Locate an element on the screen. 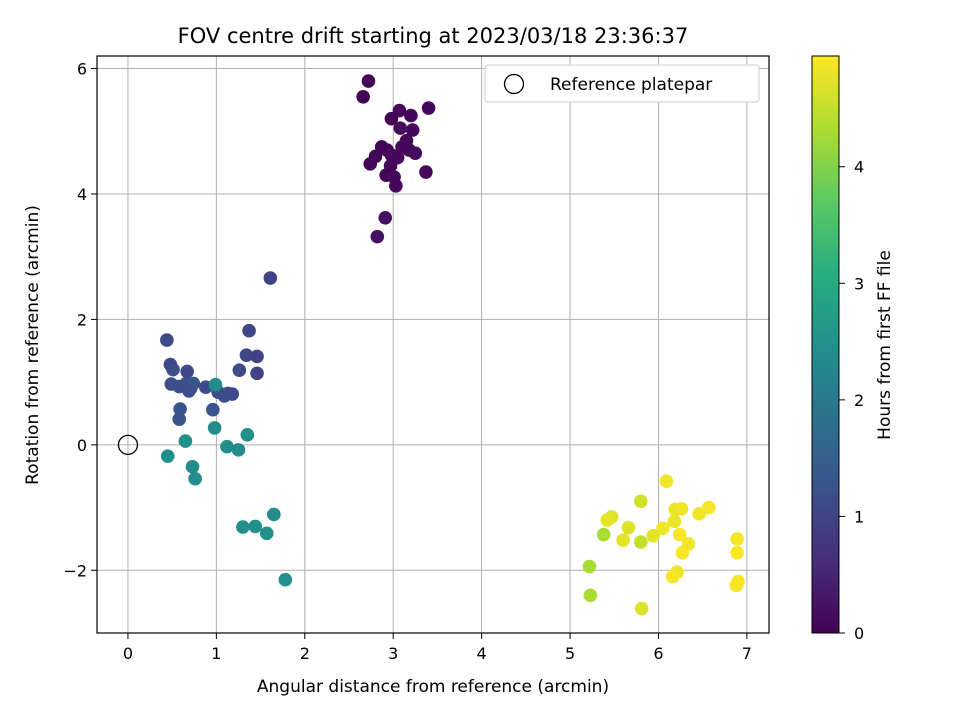  y-tick-label: 2 is located at coordinates (82, 319).